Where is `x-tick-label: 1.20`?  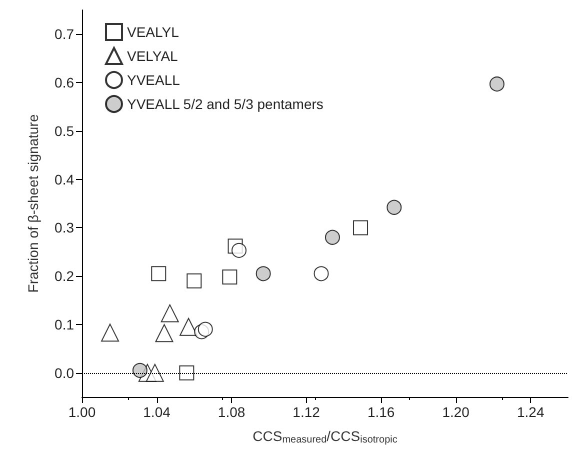 x-tick-label: 1.20 is located at coordinates (456, 412).